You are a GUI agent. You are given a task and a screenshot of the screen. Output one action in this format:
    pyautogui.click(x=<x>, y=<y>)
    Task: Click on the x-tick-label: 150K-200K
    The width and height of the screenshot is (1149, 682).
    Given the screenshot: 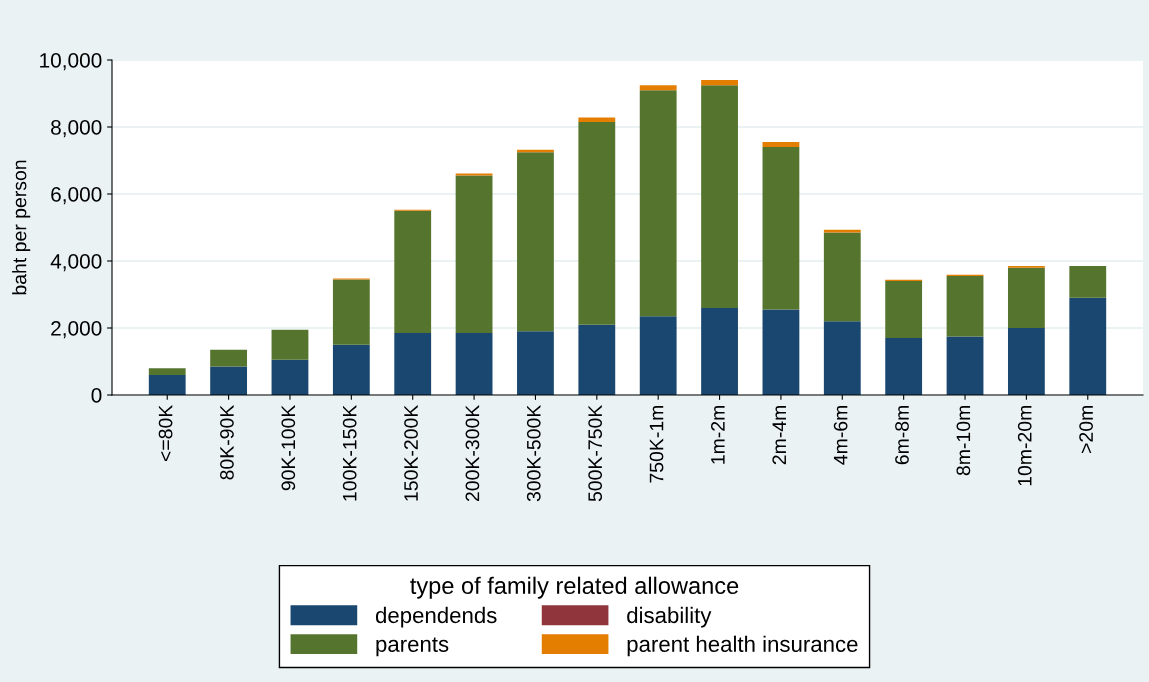 What is the action you would take?
    pyautogui.click(x=411, y=452)
    